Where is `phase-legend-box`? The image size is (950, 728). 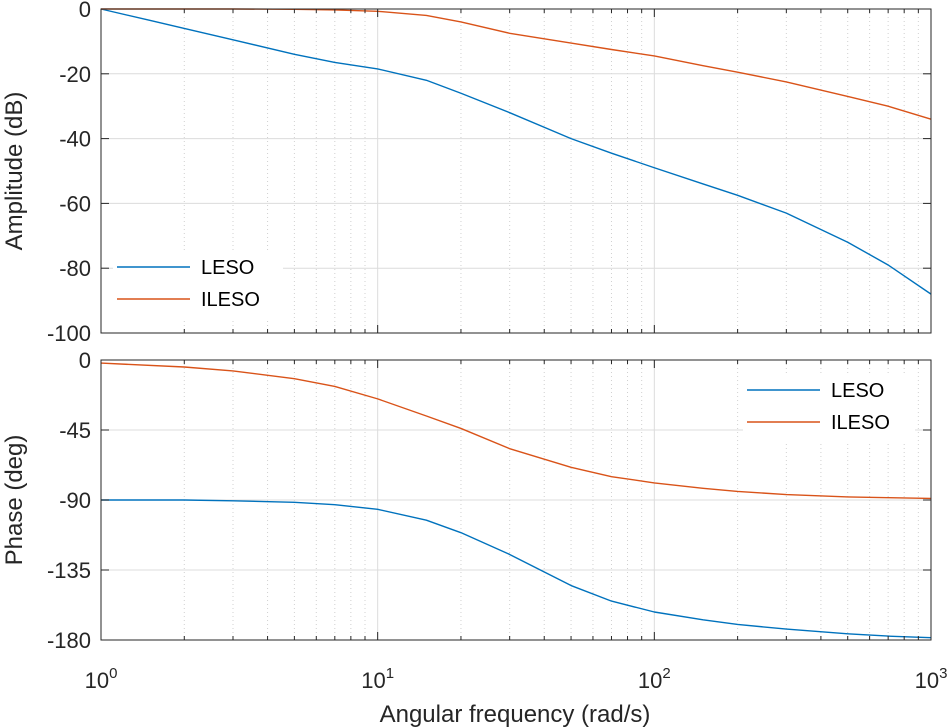
phase-legend-box is located at coordinates (829, 408).